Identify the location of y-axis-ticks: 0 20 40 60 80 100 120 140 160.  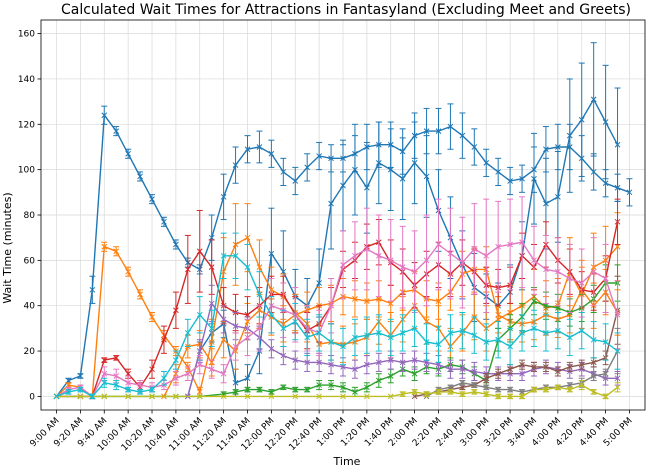
(29, 216).